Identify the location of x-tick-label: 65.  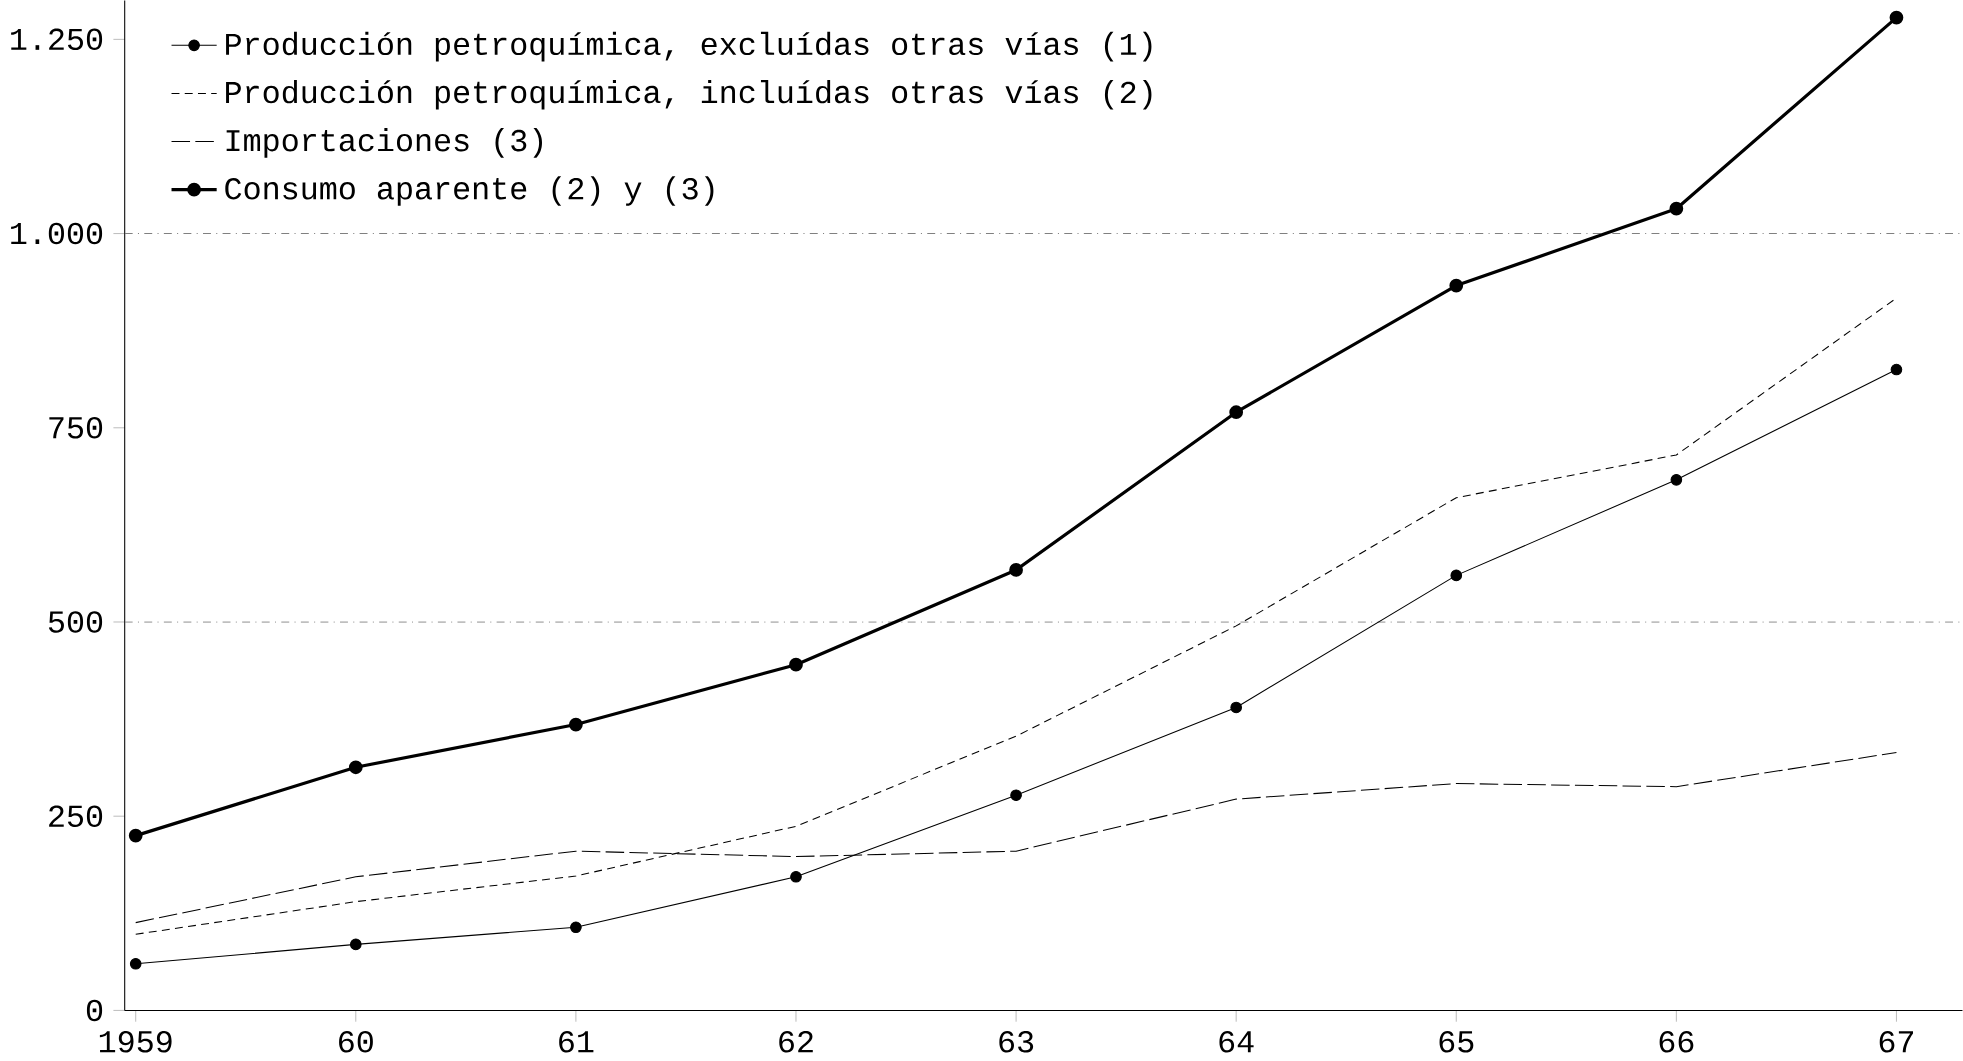
(1456, 1041).